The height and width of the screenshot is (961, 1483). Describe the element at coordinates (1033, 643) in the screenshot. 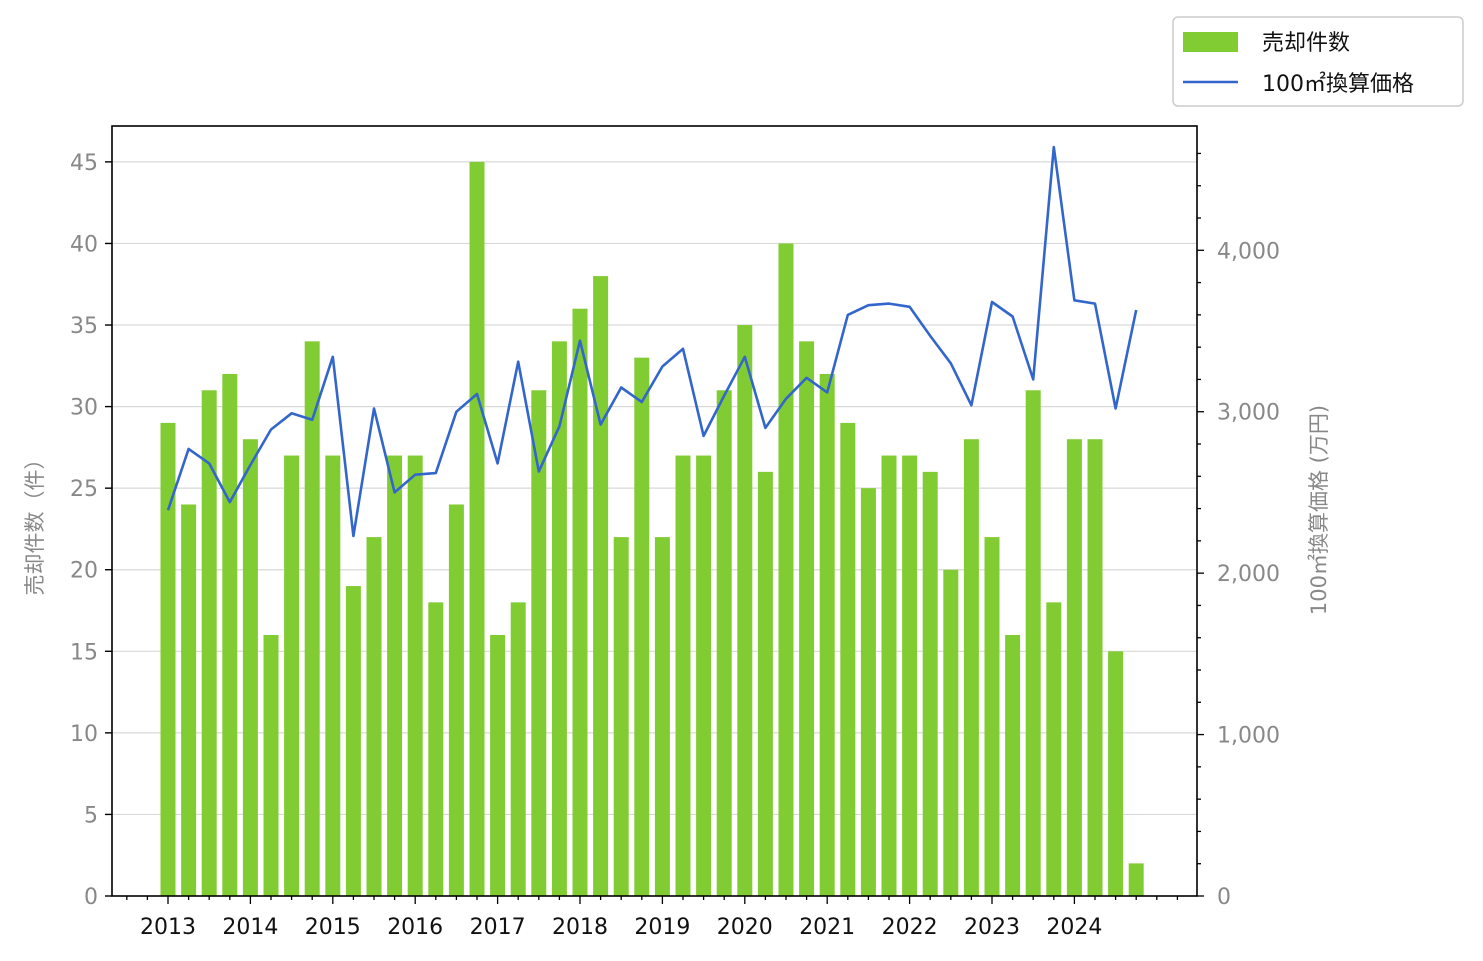

I see `bar-2023Q3` at that location.